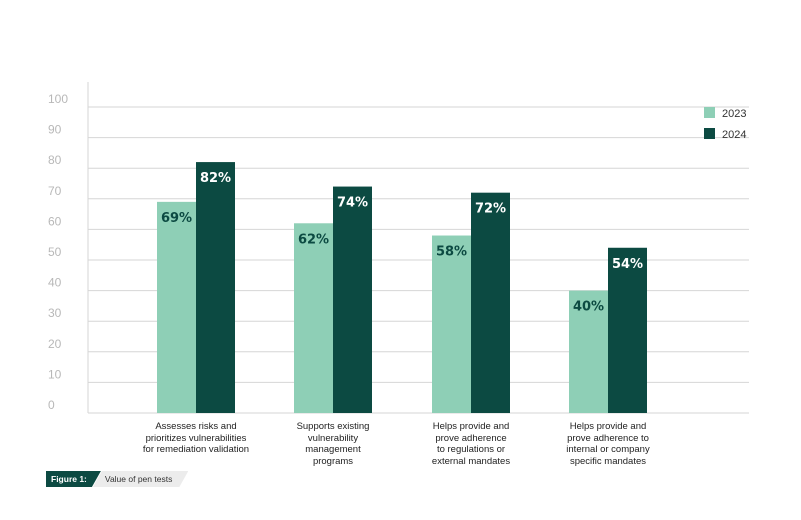 The image size is (801, 520). I want to click on data-label-2023: 40%, so click(588, 307).